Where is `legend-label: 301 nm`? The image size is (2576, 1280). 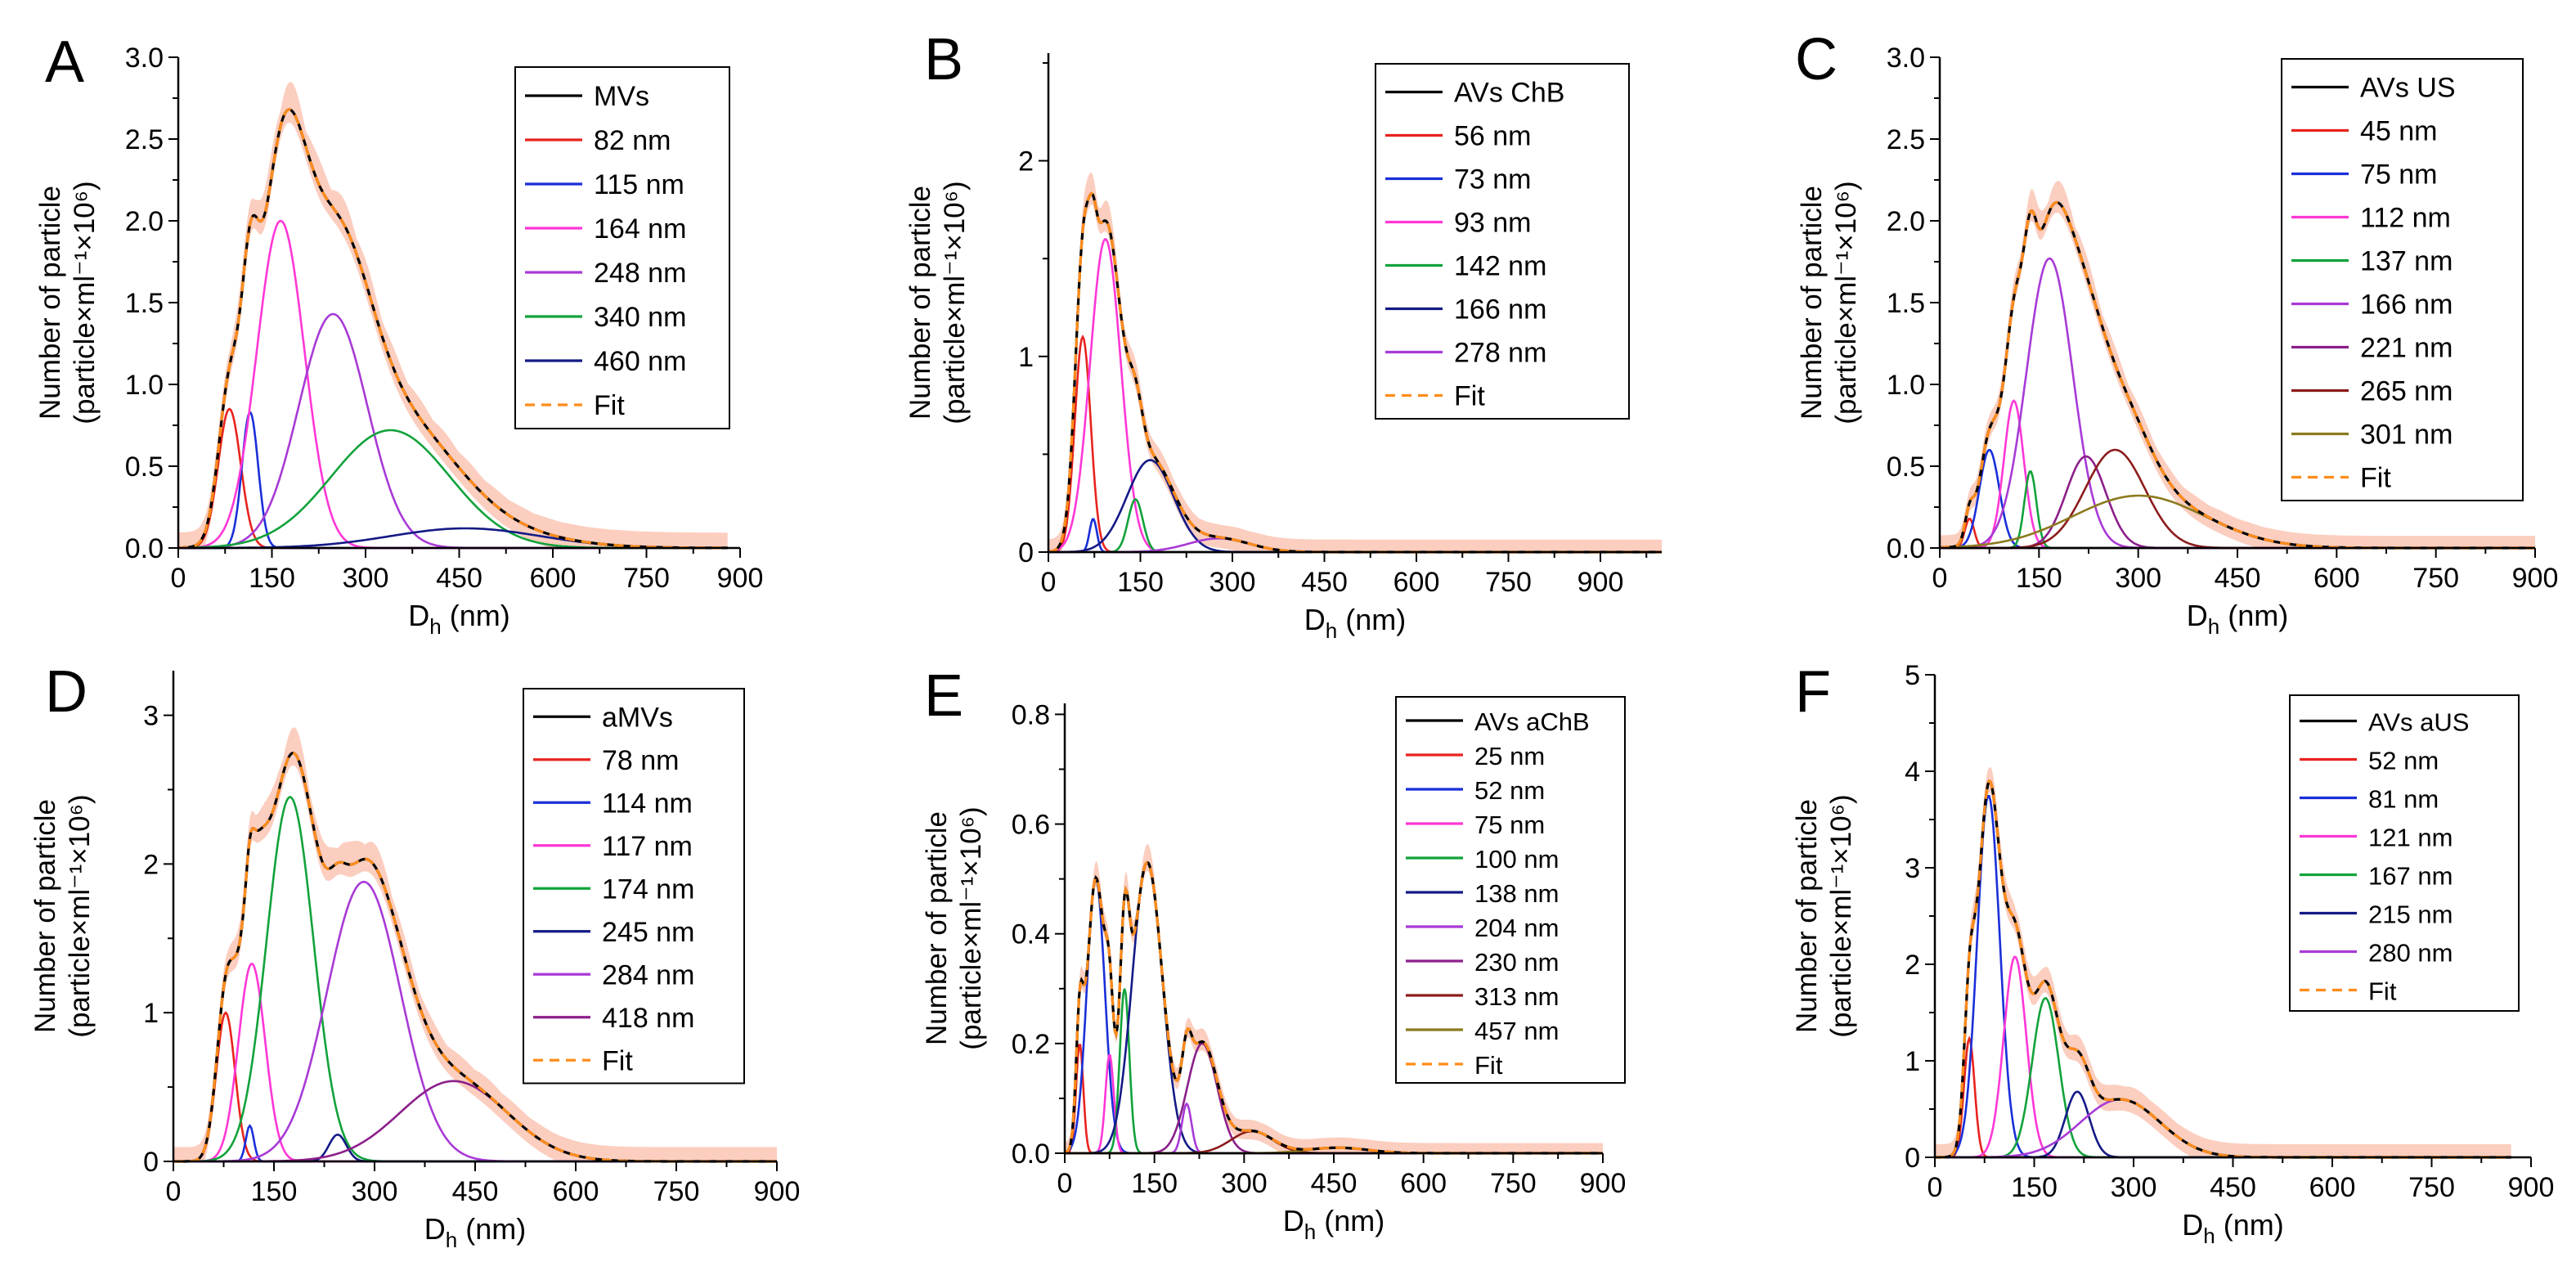
legend-label: 301 nm is located at coordinates (2406, 435).